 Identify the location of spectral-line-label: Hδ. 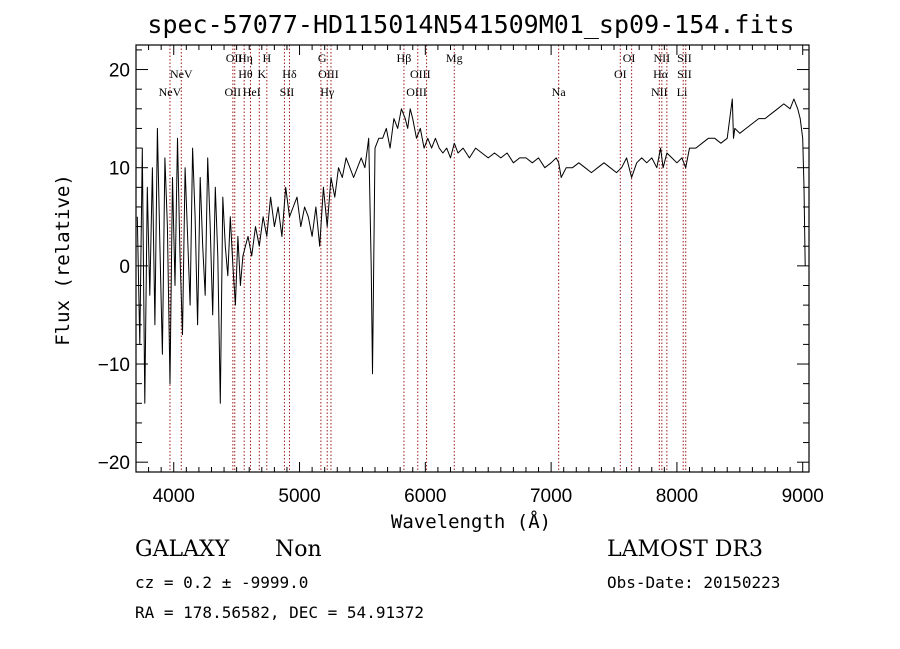
(289, 74).